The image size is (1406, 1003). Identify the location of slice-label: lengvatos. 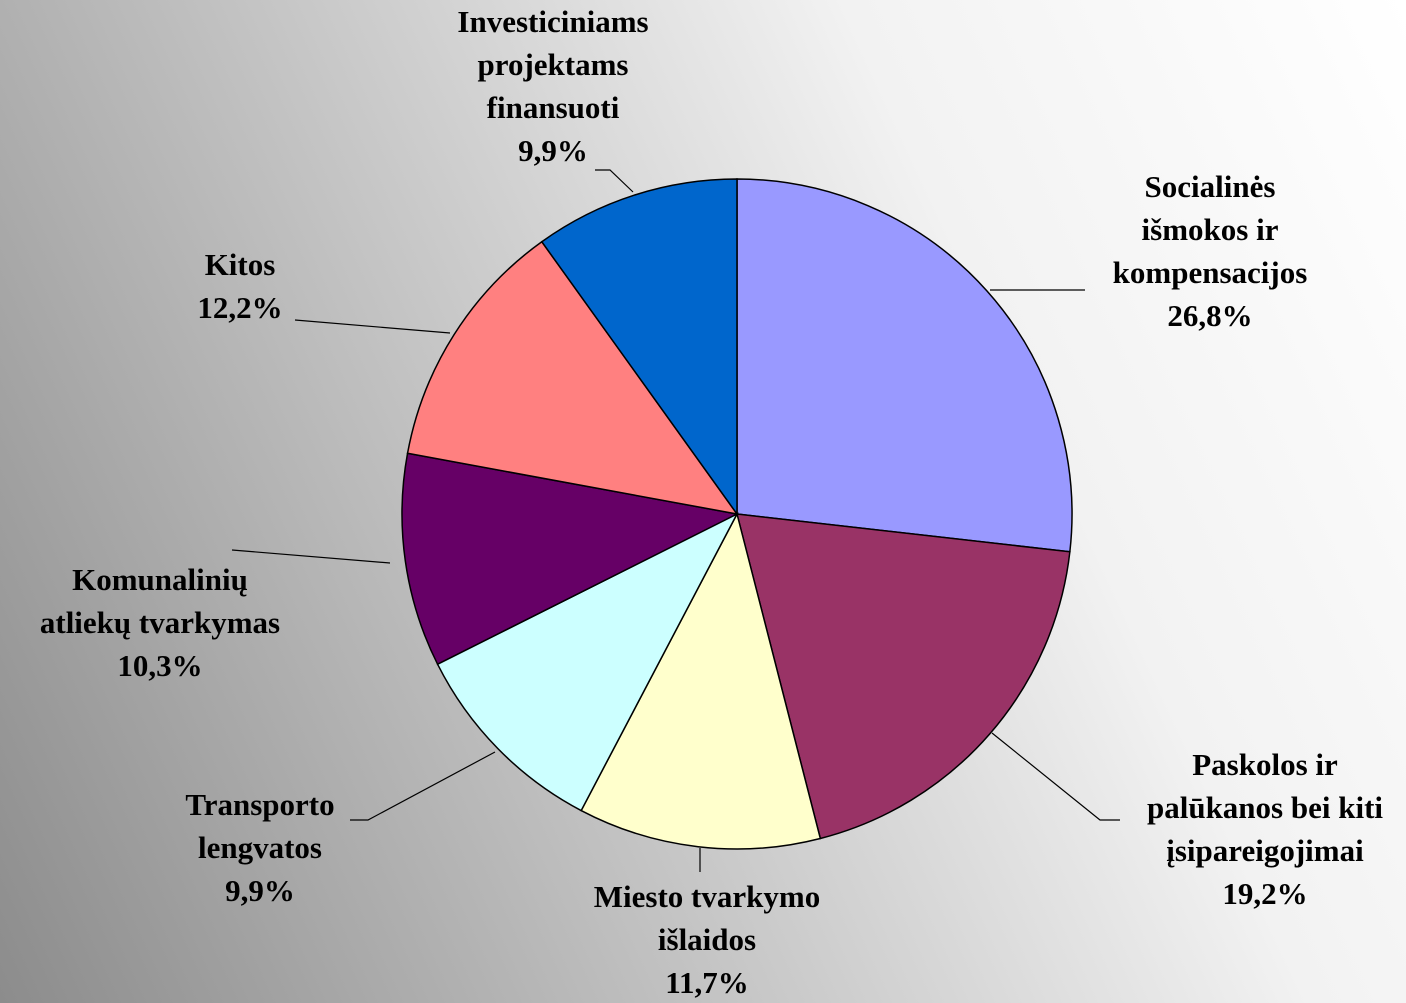
(260, 847).